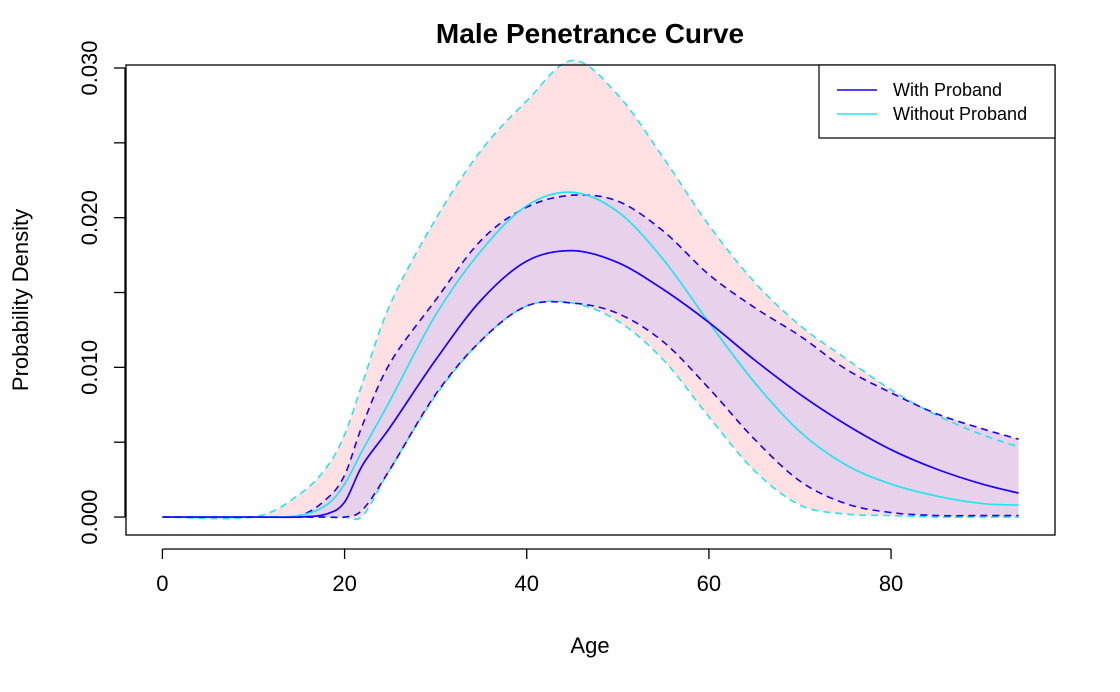 This screenshot has width=1120, height=692. I want to click on legend-box, so click(937, 101).